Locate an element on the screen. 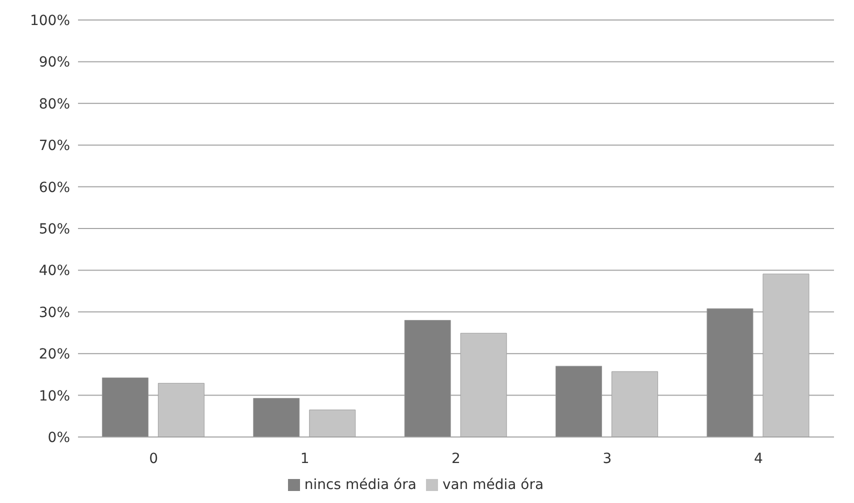  y-tick-label: 50% is located at coordinates (54, 229).